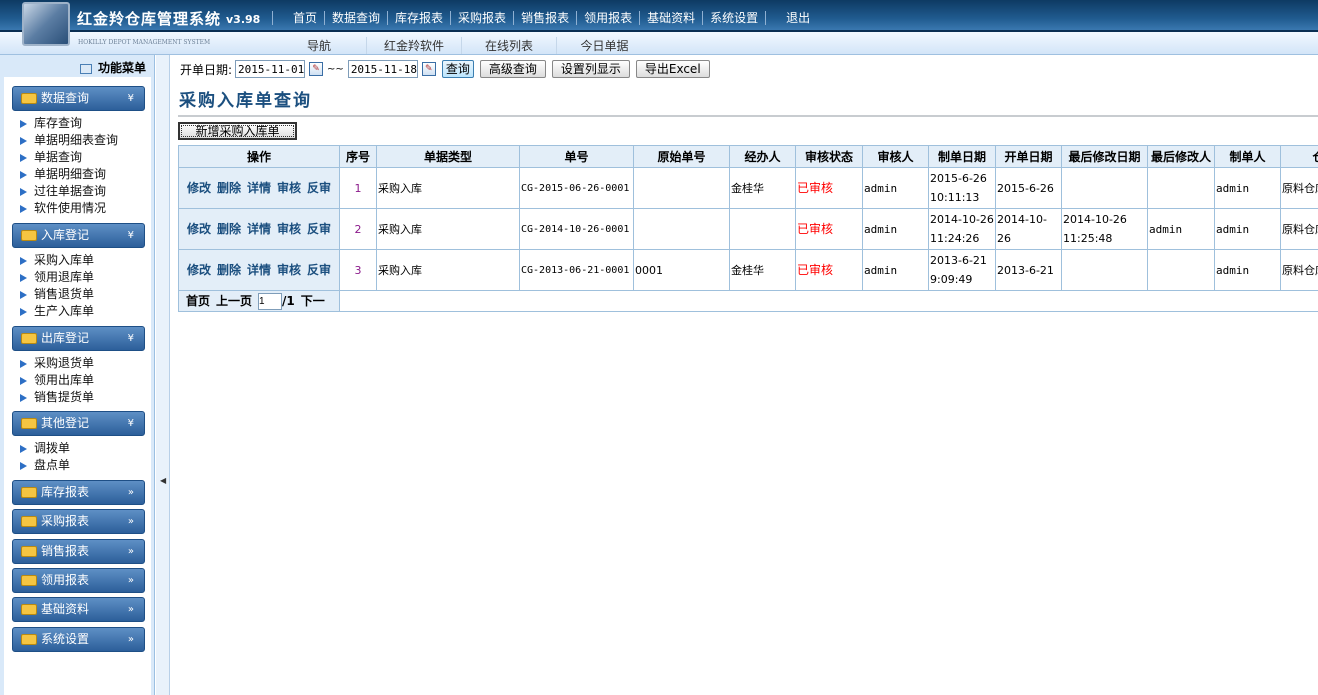 The width and height of the screenshot is (1318, 695). Describe the element at coordinates (762, 188) in the screenshot. I see `cell-handler: 金桂华` at that location.